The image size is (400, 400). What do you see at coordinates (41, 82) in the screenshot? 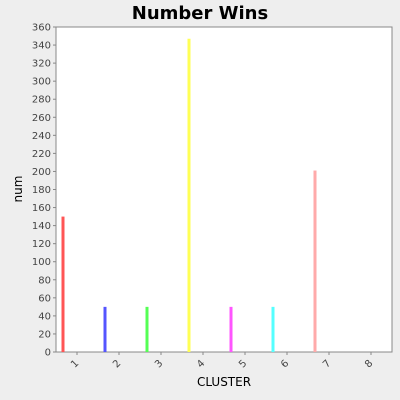
I see `y-tick-label: 300` at bounding box center [41, 82].